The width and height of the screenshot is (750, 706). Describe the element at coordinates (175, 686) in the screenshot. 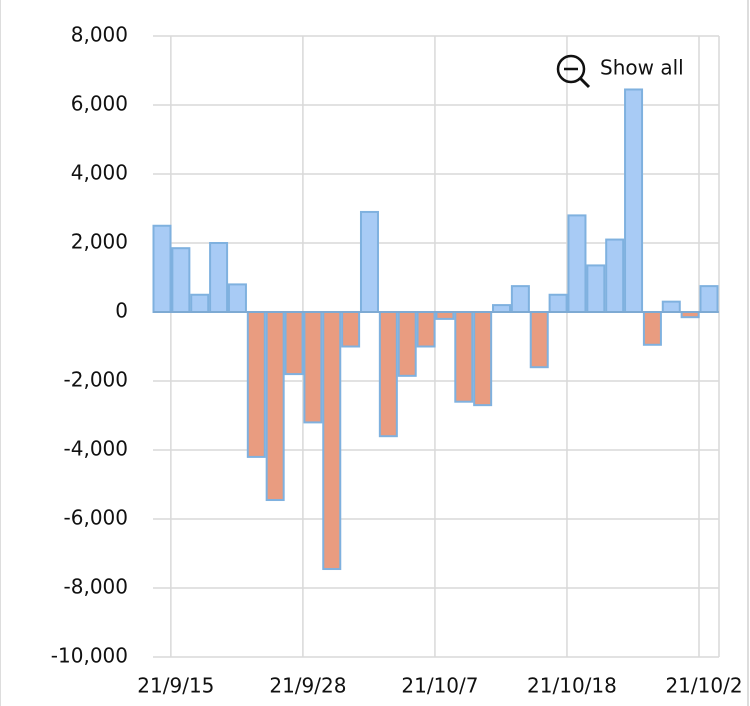

I see `x-tick-label: 21/9/15` at that location.